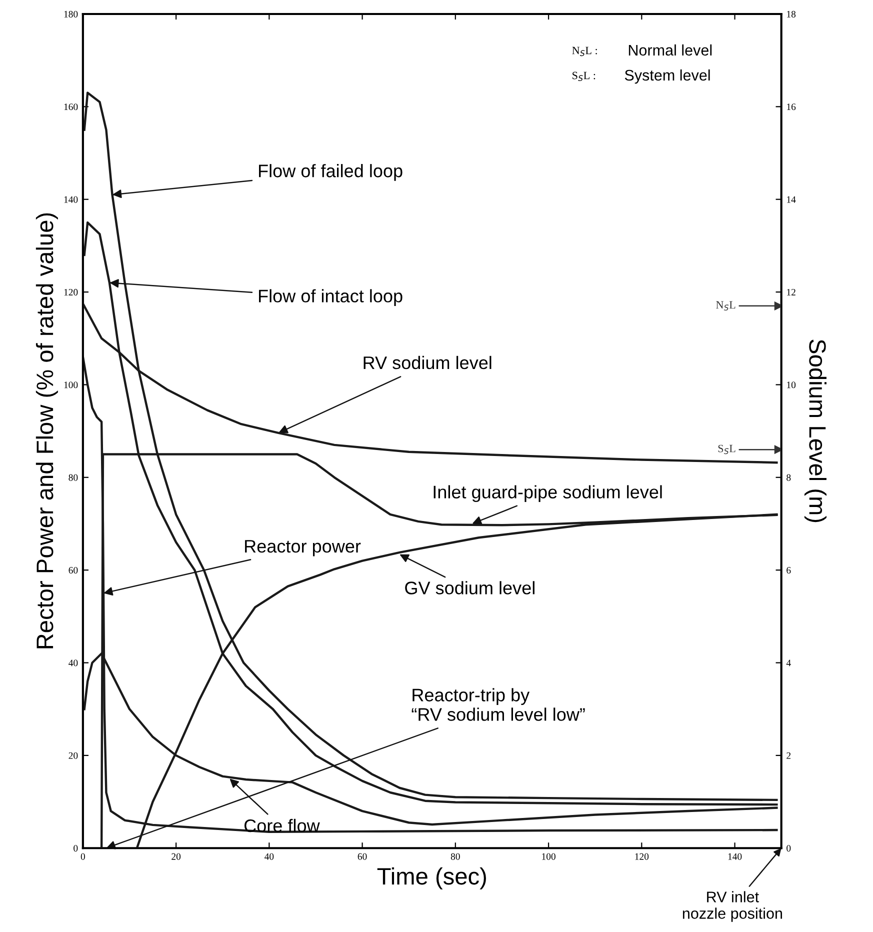 The image size is (873, 932). What do you see at coordinates (584, 51) in the screenshot?
I see `annotation: N$_{S}$L :` at bounding box center [584, 51].